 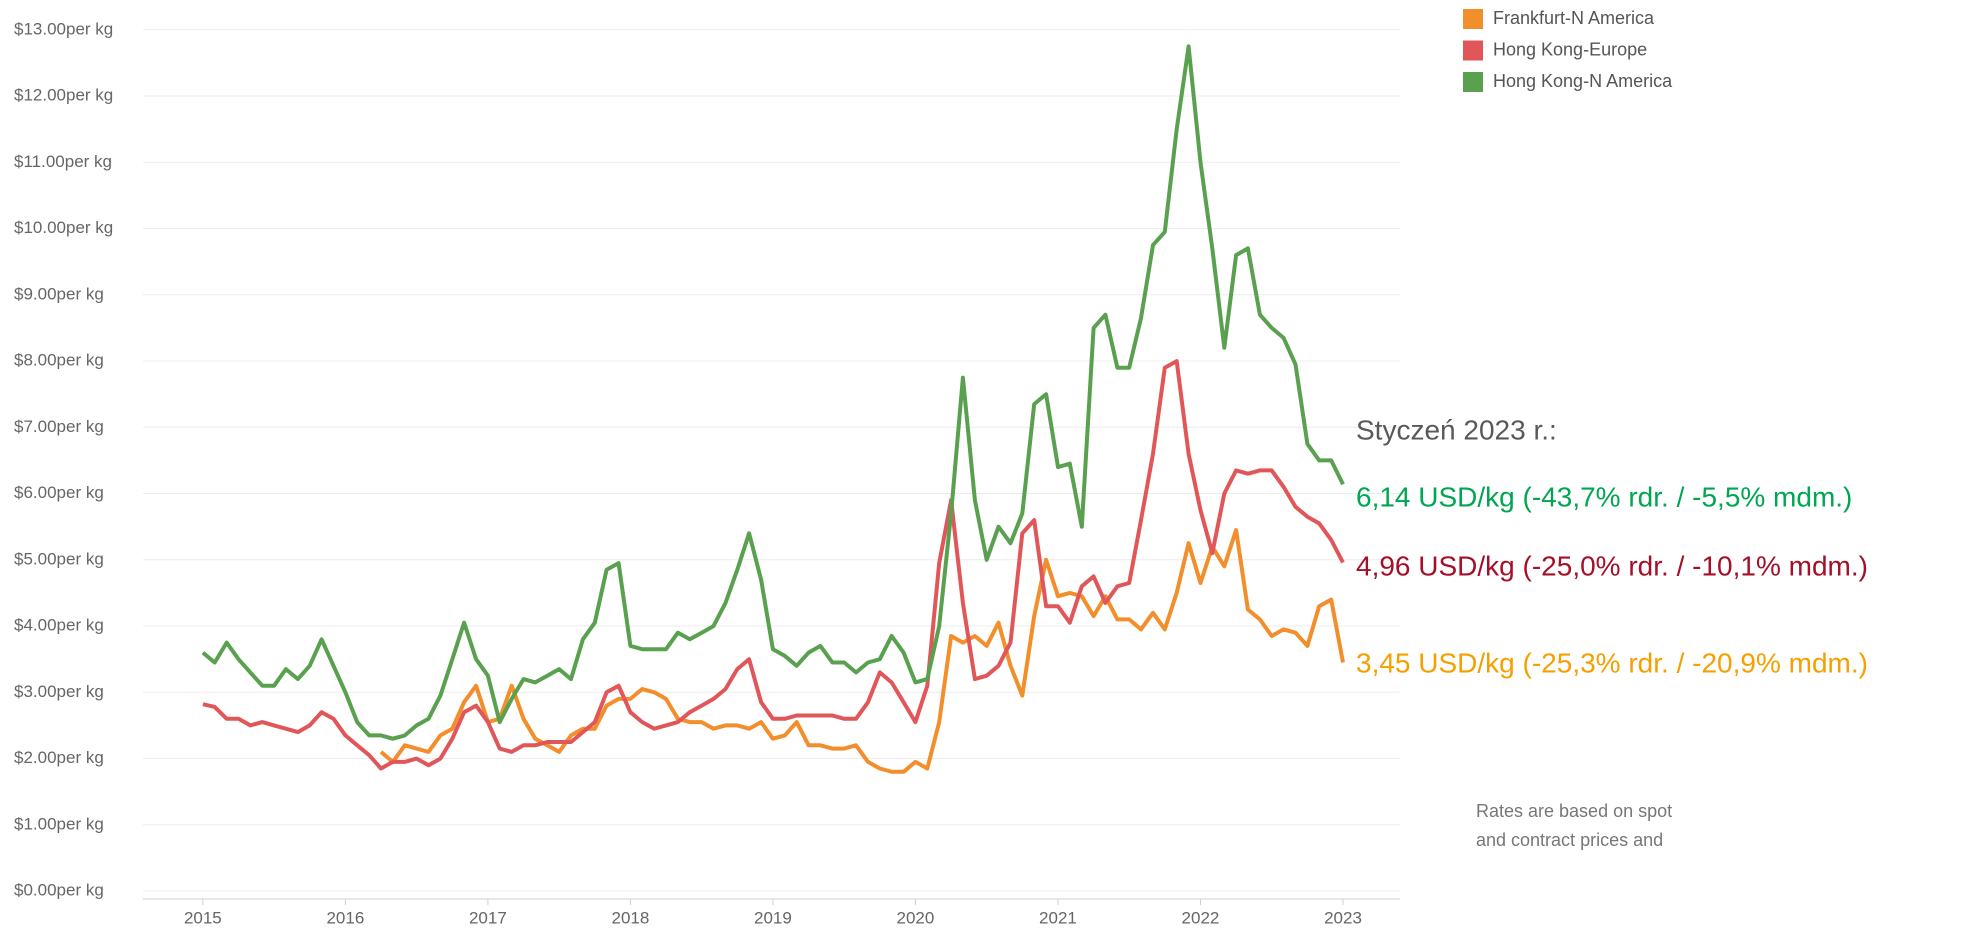 What do you see at coordinates (1570, 49) in the screenshot?
I see `legend-label: Hong Kong-Europe` at bounding box center [1570, 49].